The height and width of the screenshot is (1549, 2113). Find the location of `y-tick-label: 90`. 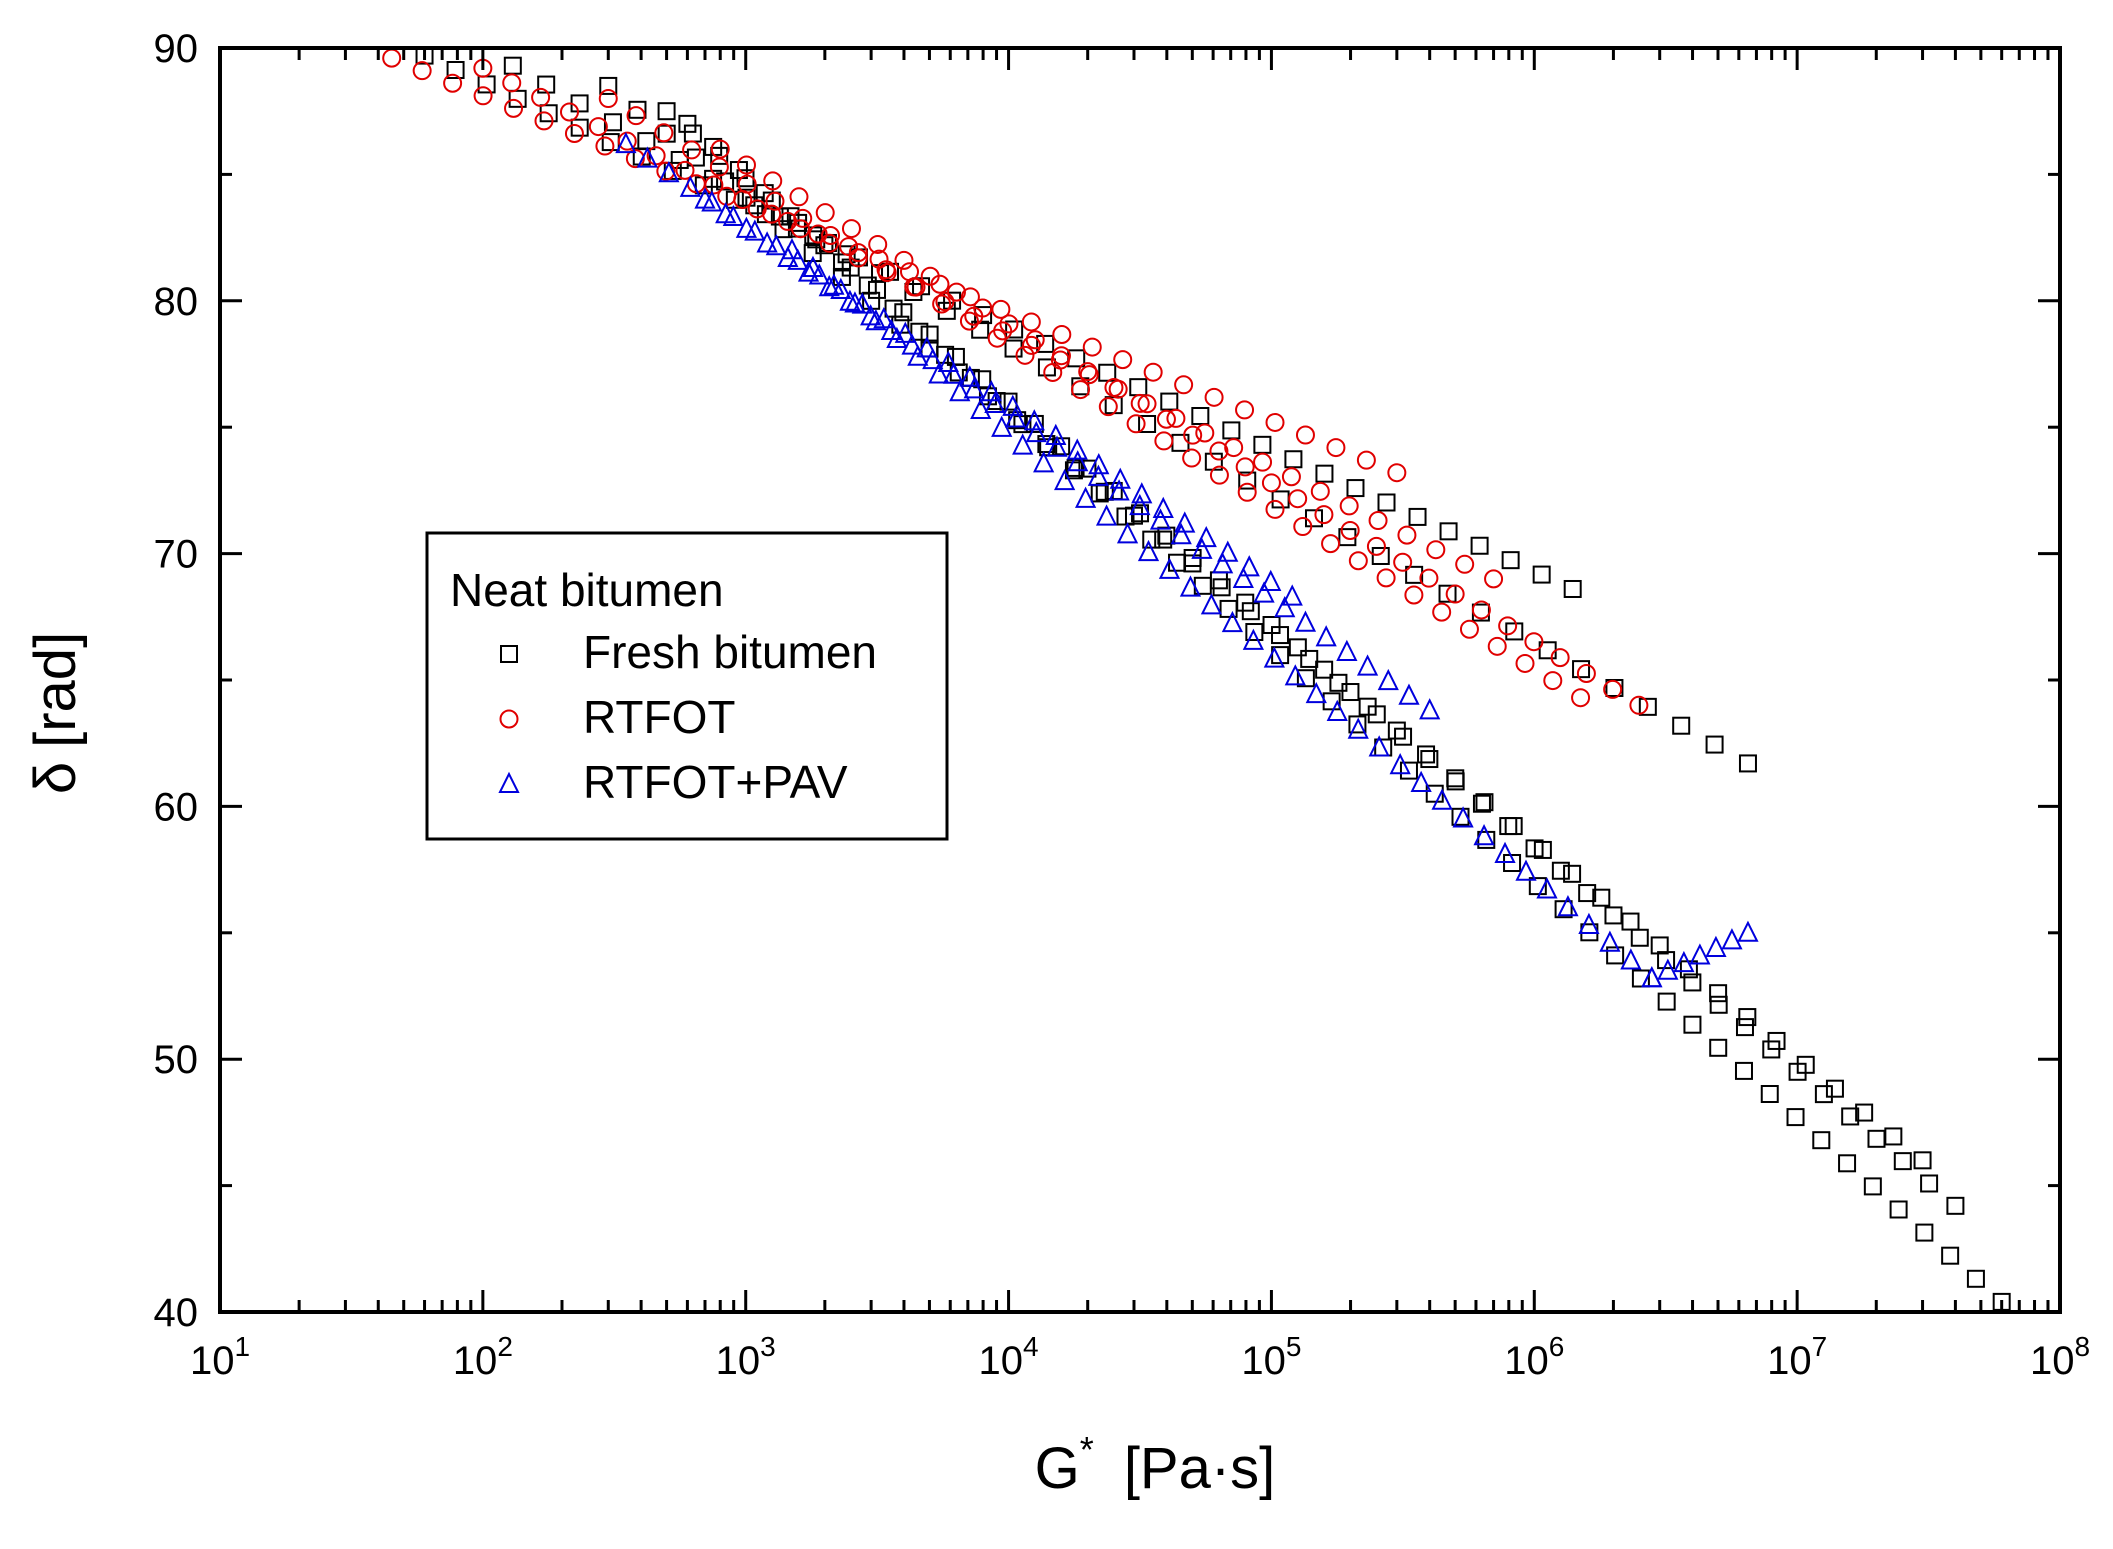

y-tick-label: 90 is located at coordinates (176, 49).